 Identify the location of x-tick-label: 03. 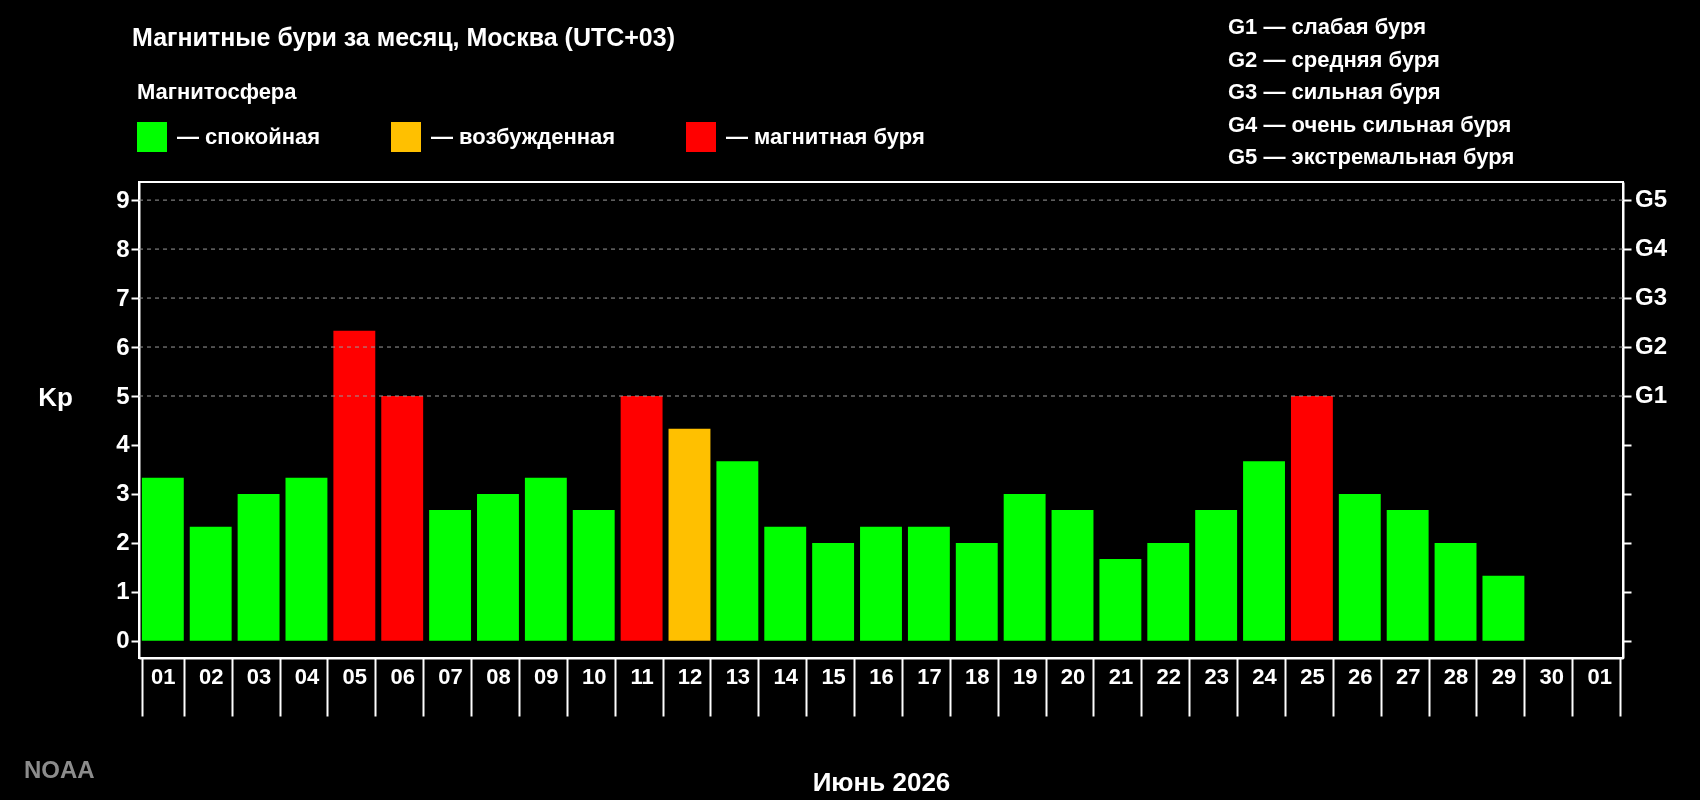
(259, 676).